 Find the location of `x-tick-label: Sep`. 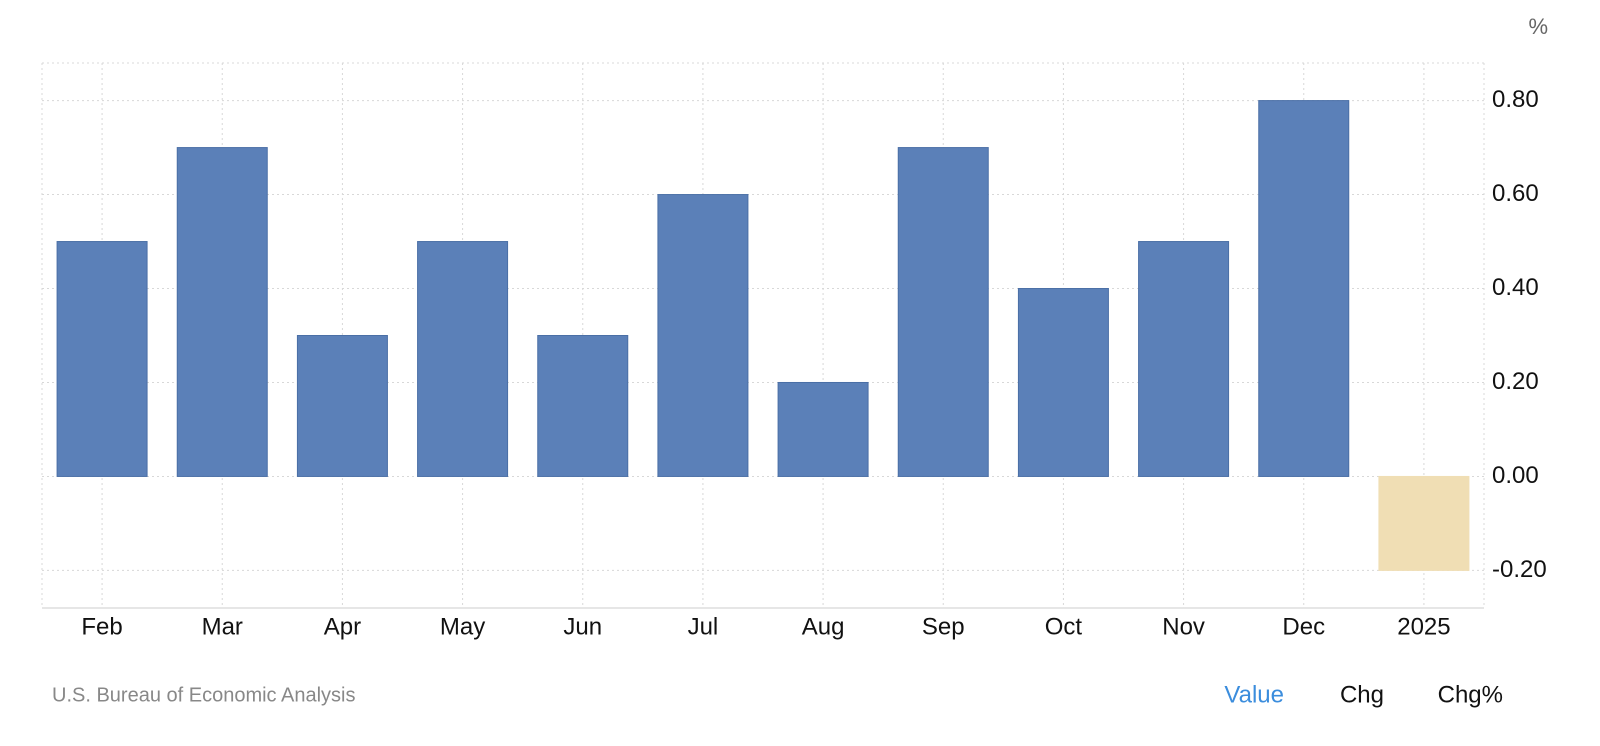

x-tick-label: Sep is located at coordinates (943, 626).